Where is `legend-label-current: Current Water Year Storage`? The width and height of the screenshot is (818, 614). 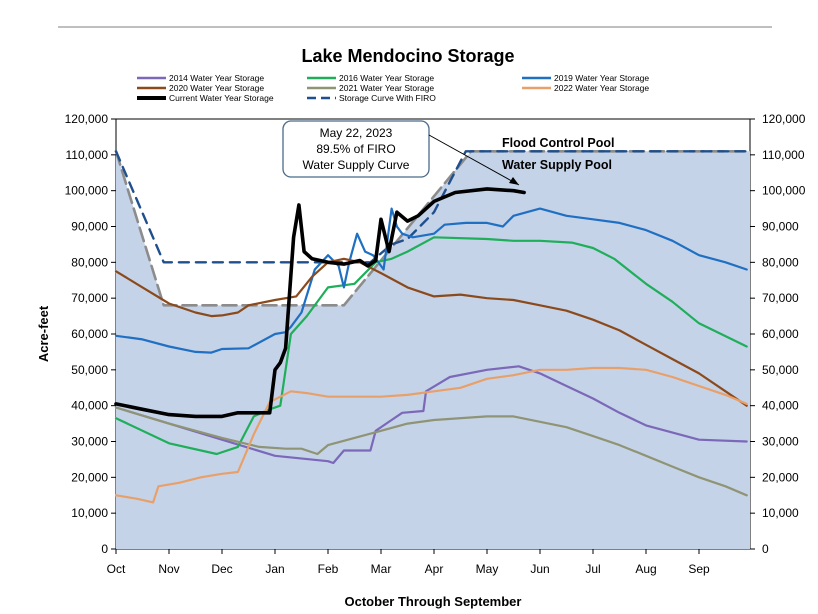 legend-label-current: Current Water Year Storage is located at coordinates (221, 98).